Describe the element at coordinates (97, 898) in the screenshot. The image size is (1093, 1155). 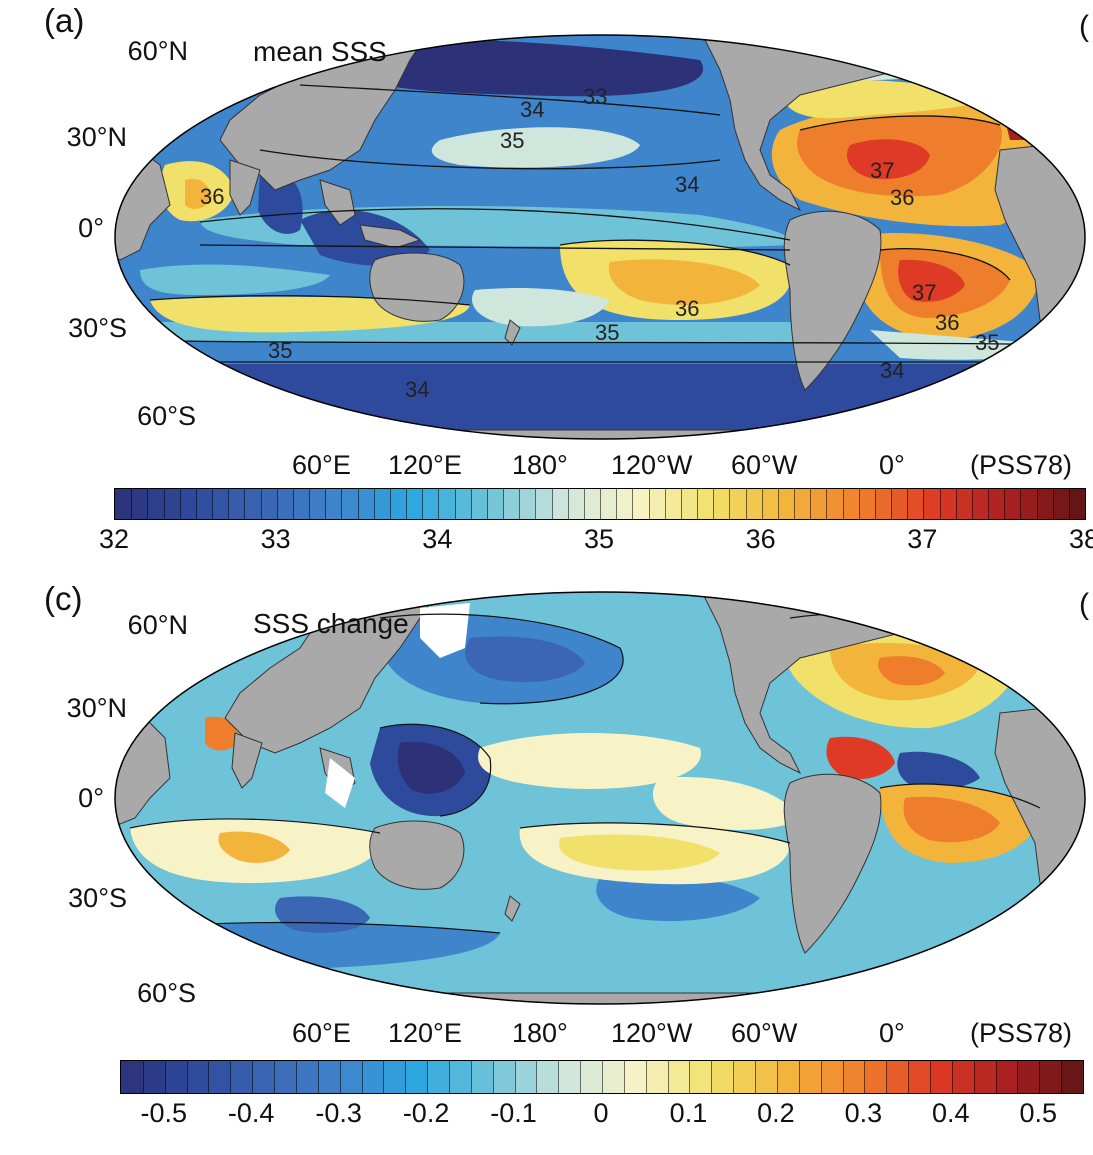
I see `lat-label-30s: 30°S` at that location.